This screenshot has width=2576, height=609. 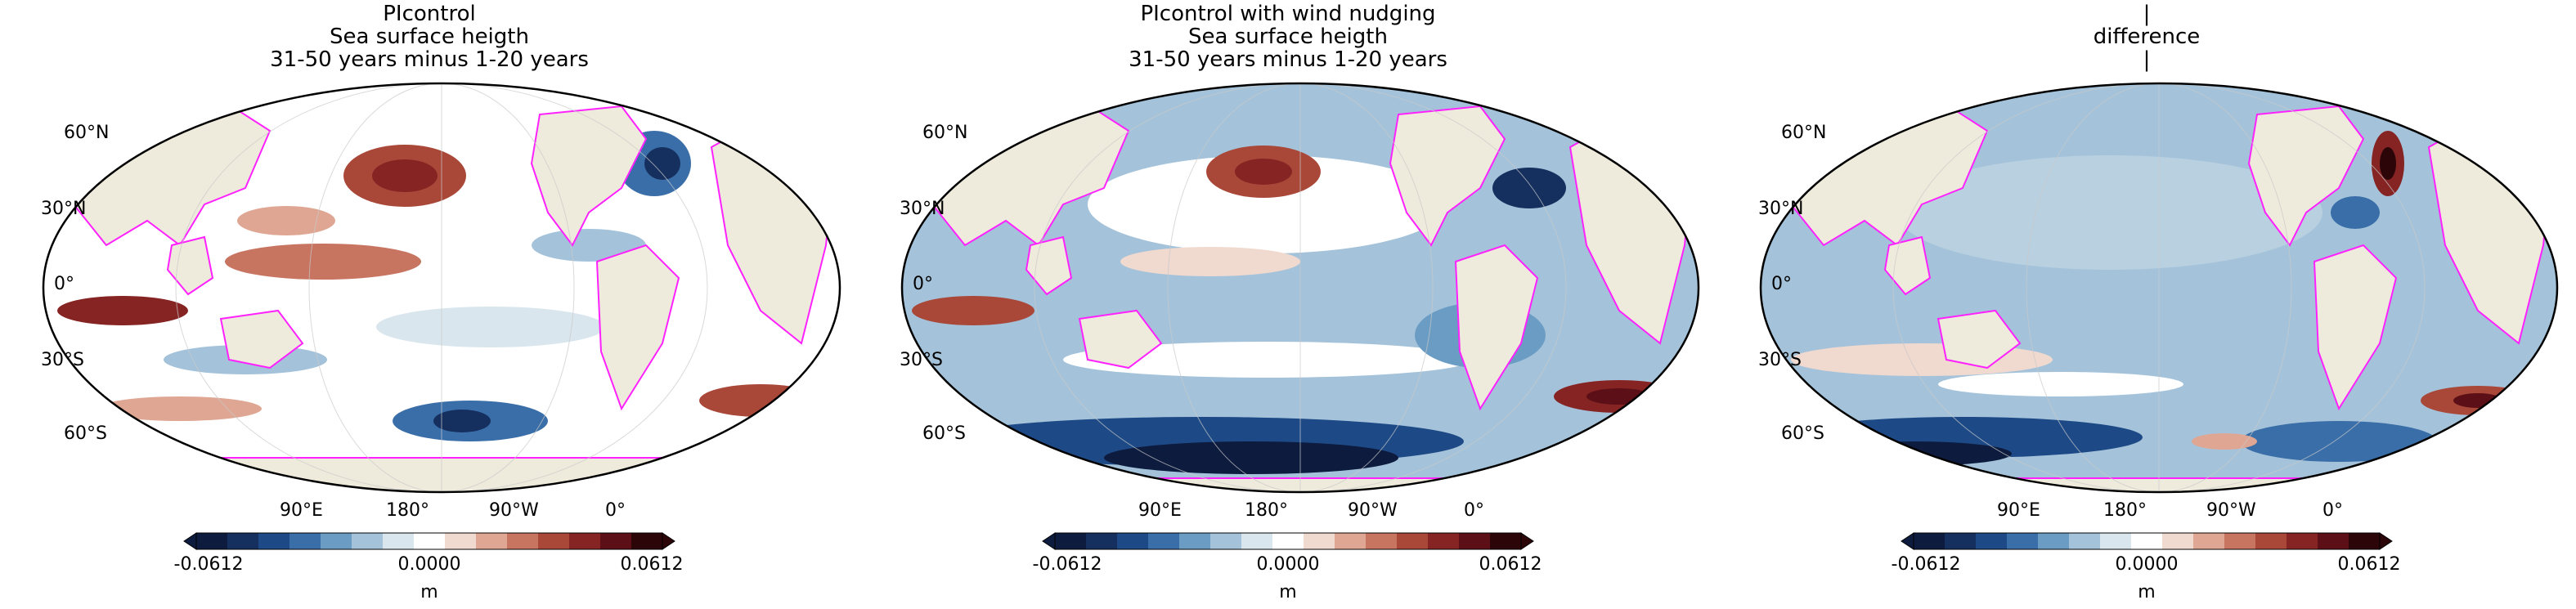 What do you see at coordinates (1288, 37) in the screenshot?
I see `panel-title-line-2: Sea surface heigth` at bounding box center [1288, 37].